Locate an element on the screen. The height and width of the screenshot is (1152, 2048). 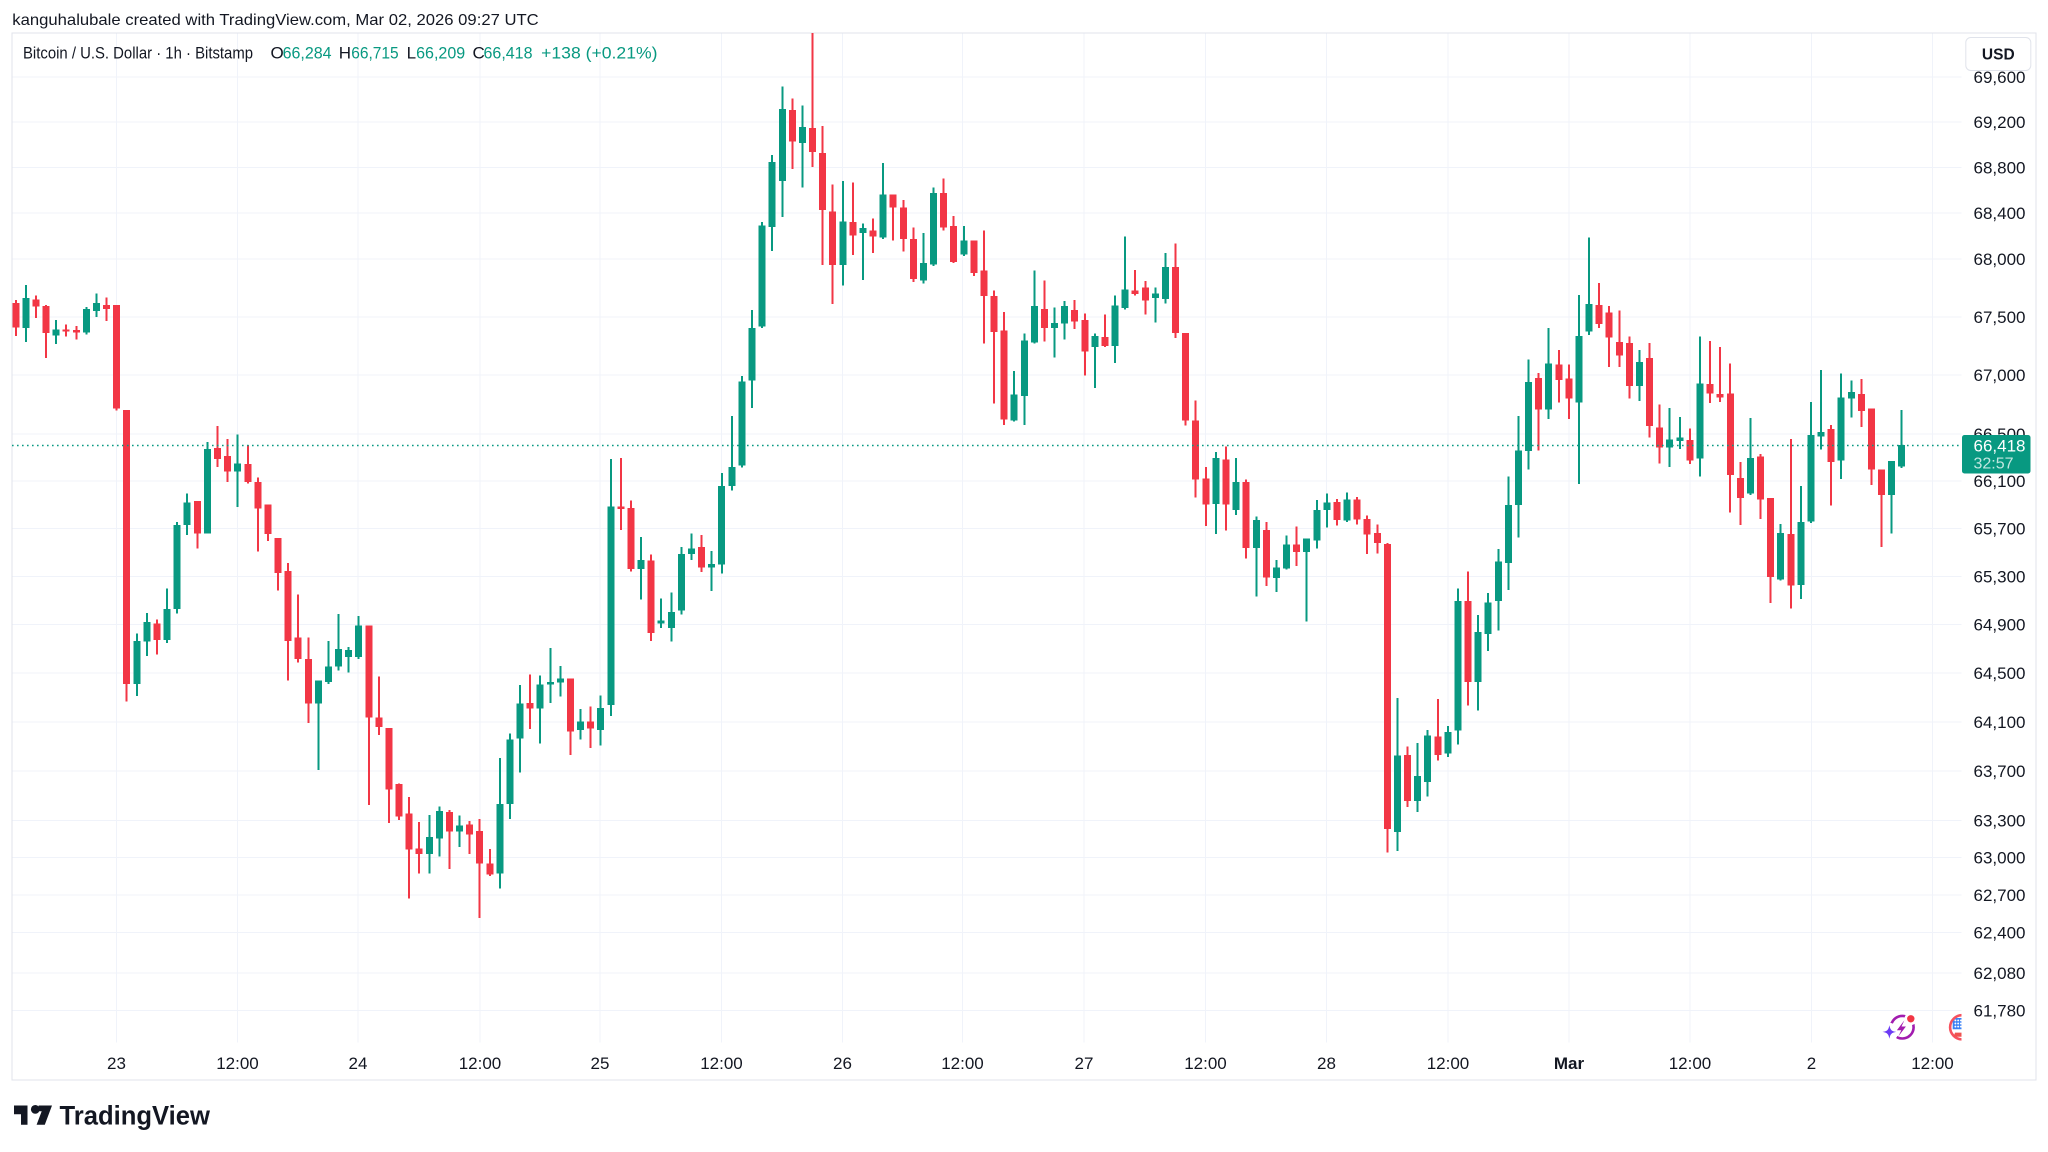
svg-text: 62,400 is located at coordinates (2000, 933).